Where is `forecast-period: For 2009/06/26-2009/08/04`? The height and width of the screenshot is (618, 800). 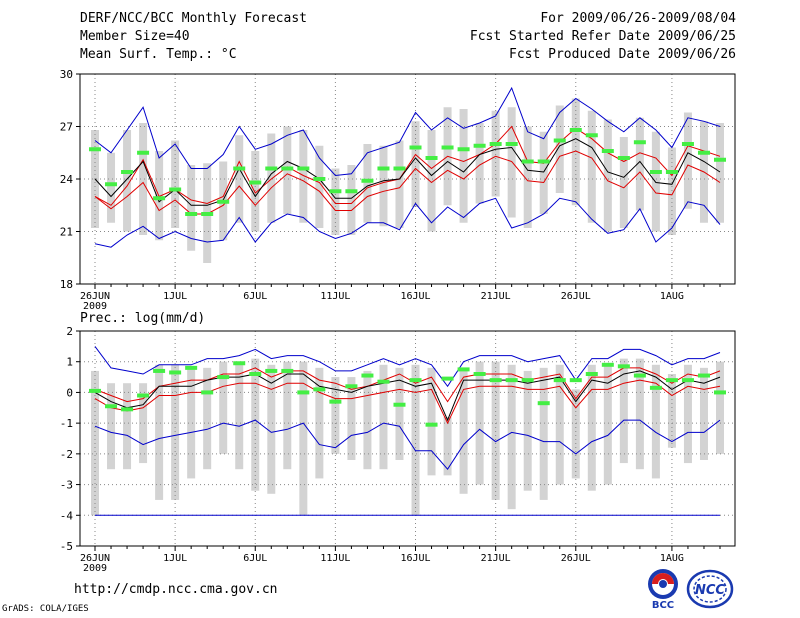 forecast-period: For 2009/06/26-2009/08/04 is located at coordinates (638, 18).